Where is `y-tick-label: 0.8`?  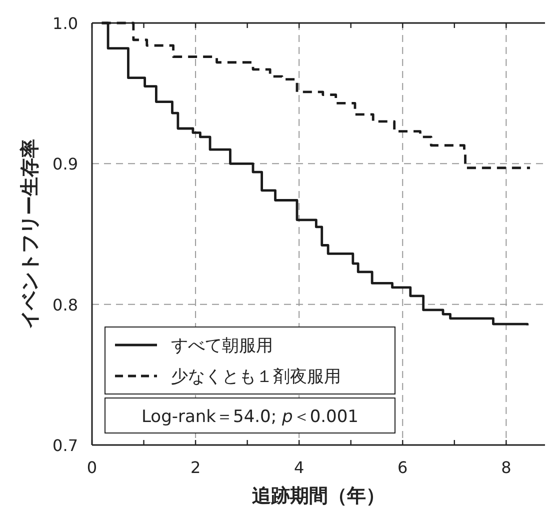
y-tick-label: 0.8 is located at coordinates (65, 304).